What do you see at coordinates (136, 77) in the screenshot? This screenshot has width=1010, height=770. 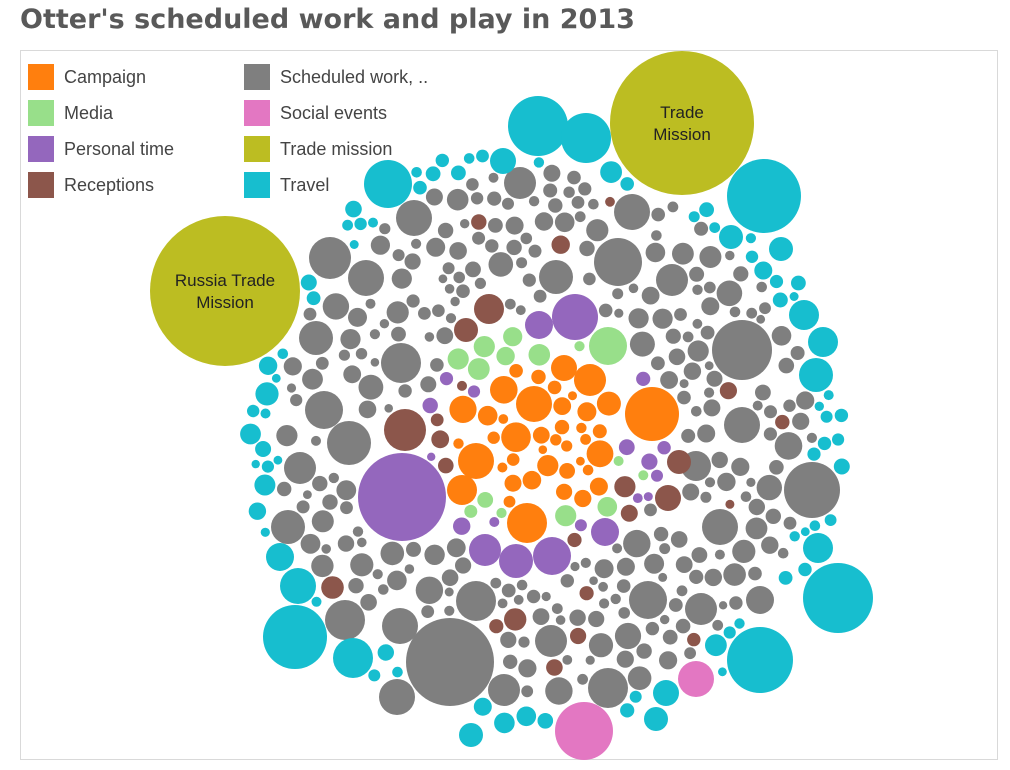 I see `legend-item-campaign: Campaign` at bounding box center [136, 77].